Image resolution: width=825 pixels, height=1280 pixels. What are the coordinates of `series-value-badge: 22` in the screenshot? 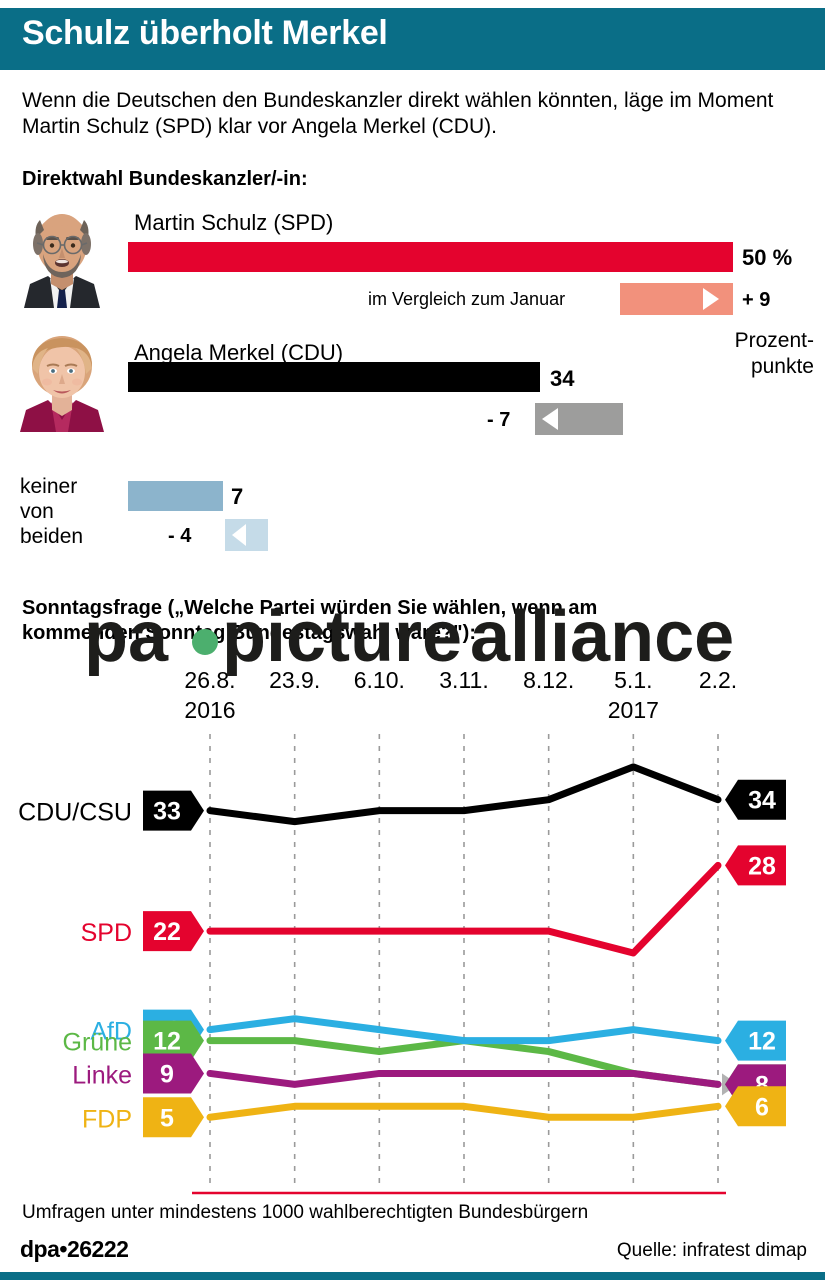 It's located at (173, 931).